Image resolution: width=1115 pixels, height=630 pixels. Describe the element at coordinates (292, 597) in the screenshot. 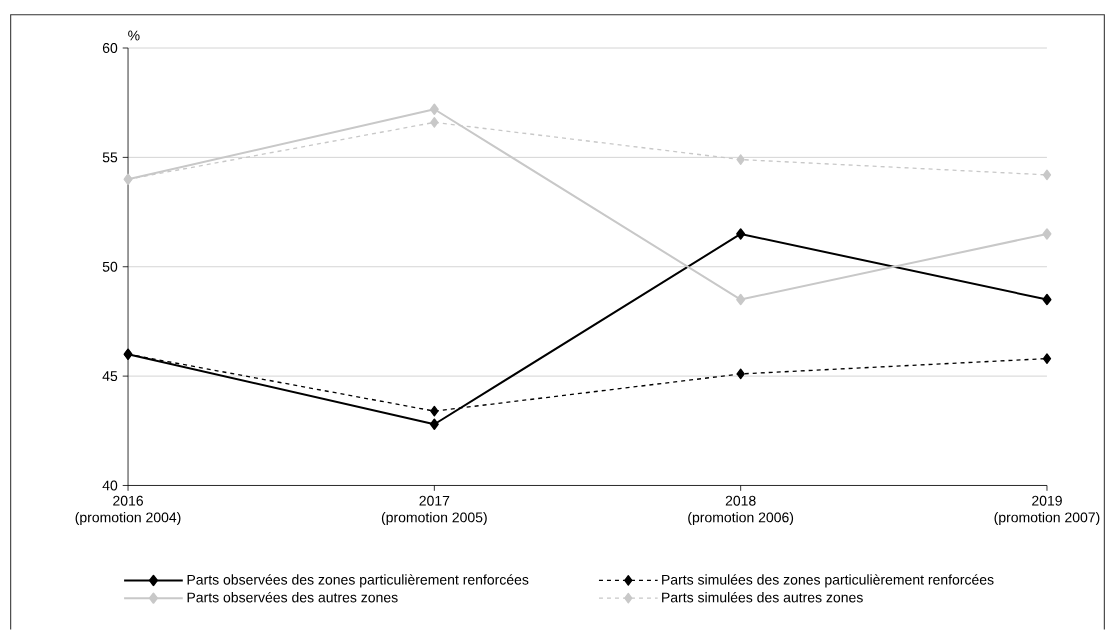

I see `legend-label: Parts observées des autres zones` at that location.